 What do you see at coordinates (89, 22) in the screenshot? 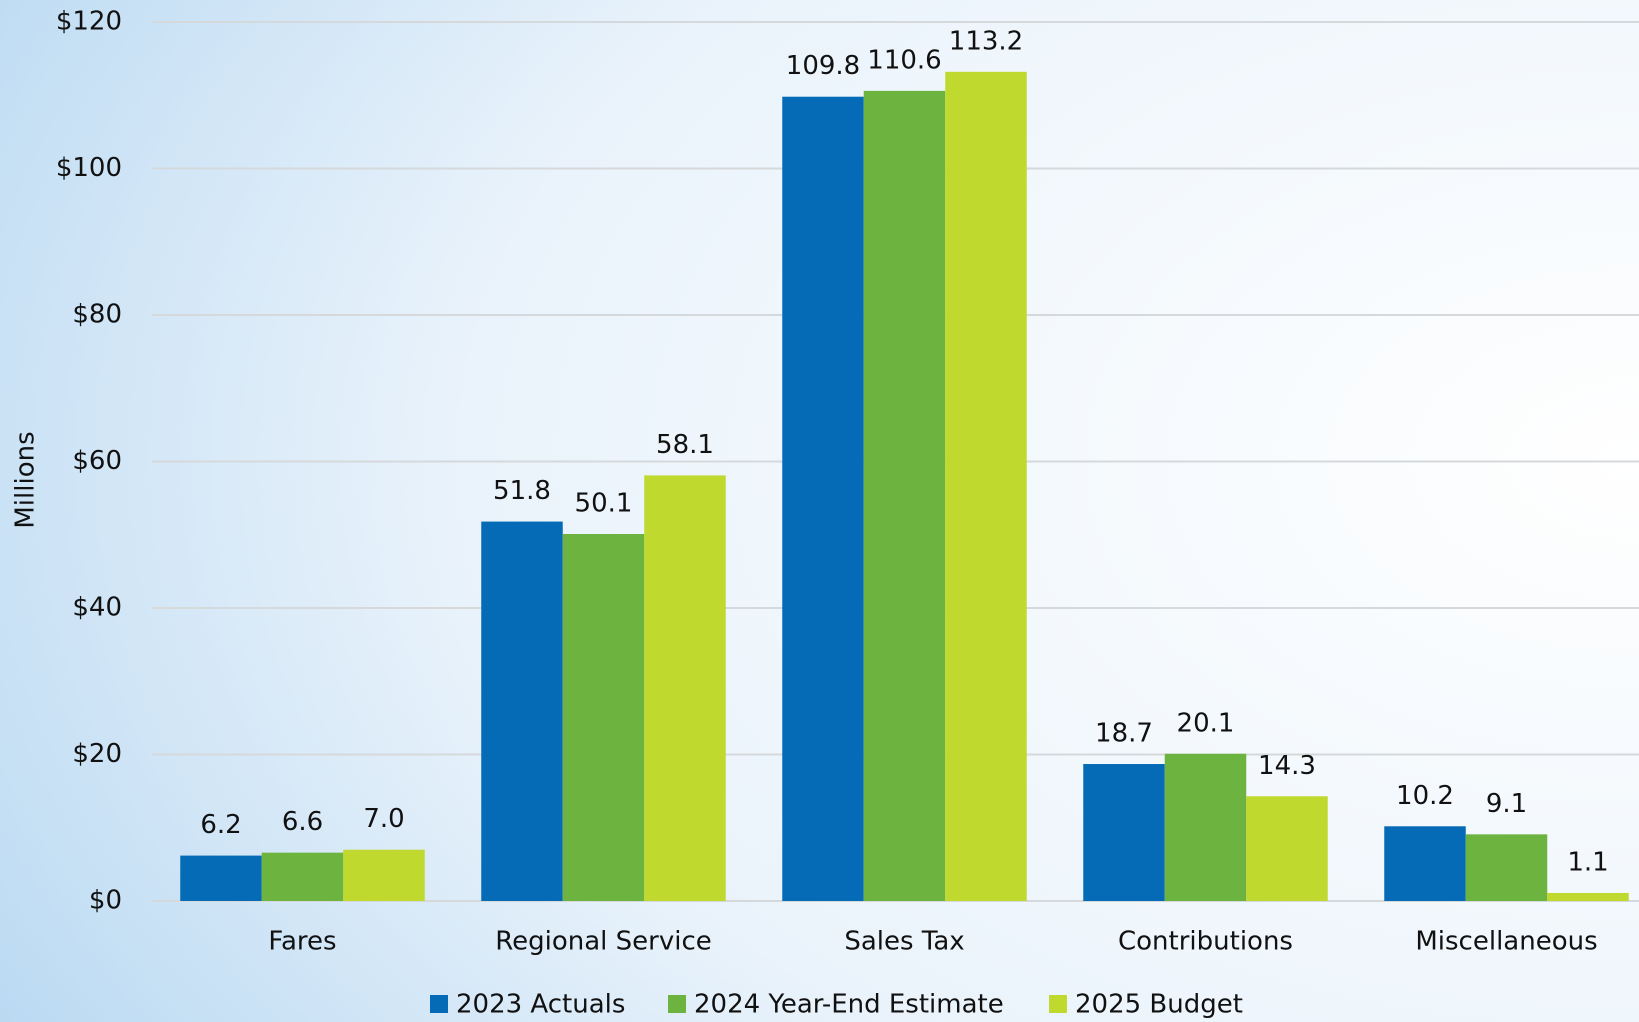
I see `y-tick-label: $120` at bounding box center [89, 22].